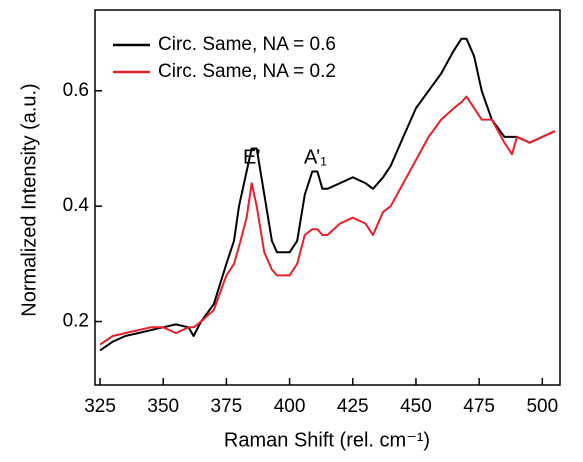 The height and width of the screenshot is (462, 583). Describe the element at coordinates (100, 406) in the screenshot. I see `x-tick-label: 325` at that location.